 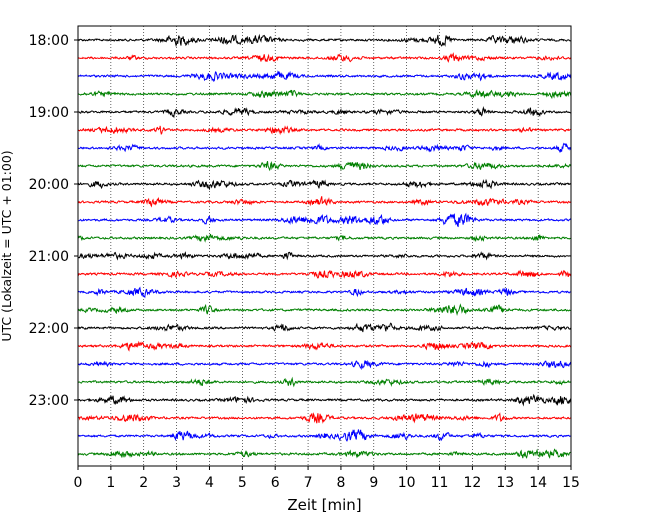 I want to click on x-tick-label: 11, so click(x=440, y=483).